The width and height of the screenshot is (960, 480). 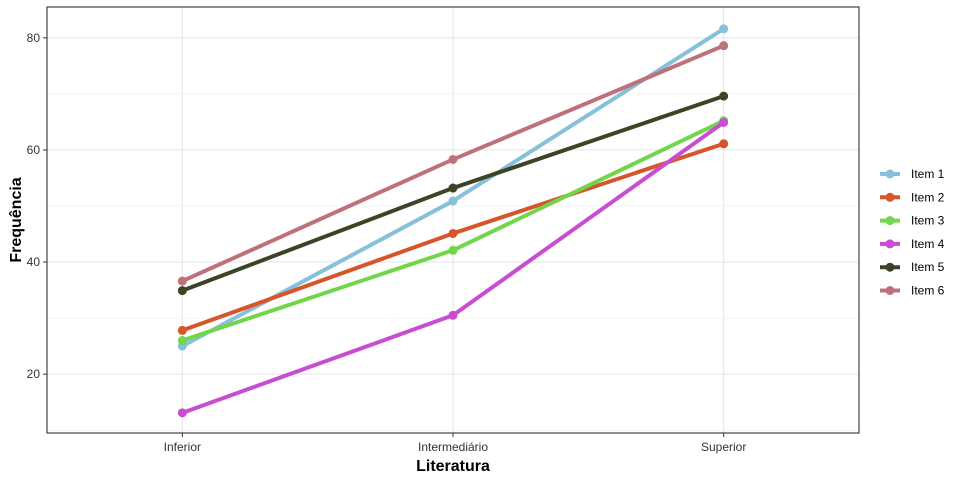 I want to click on legend-item: Item 3, so click(x=912, y=221).